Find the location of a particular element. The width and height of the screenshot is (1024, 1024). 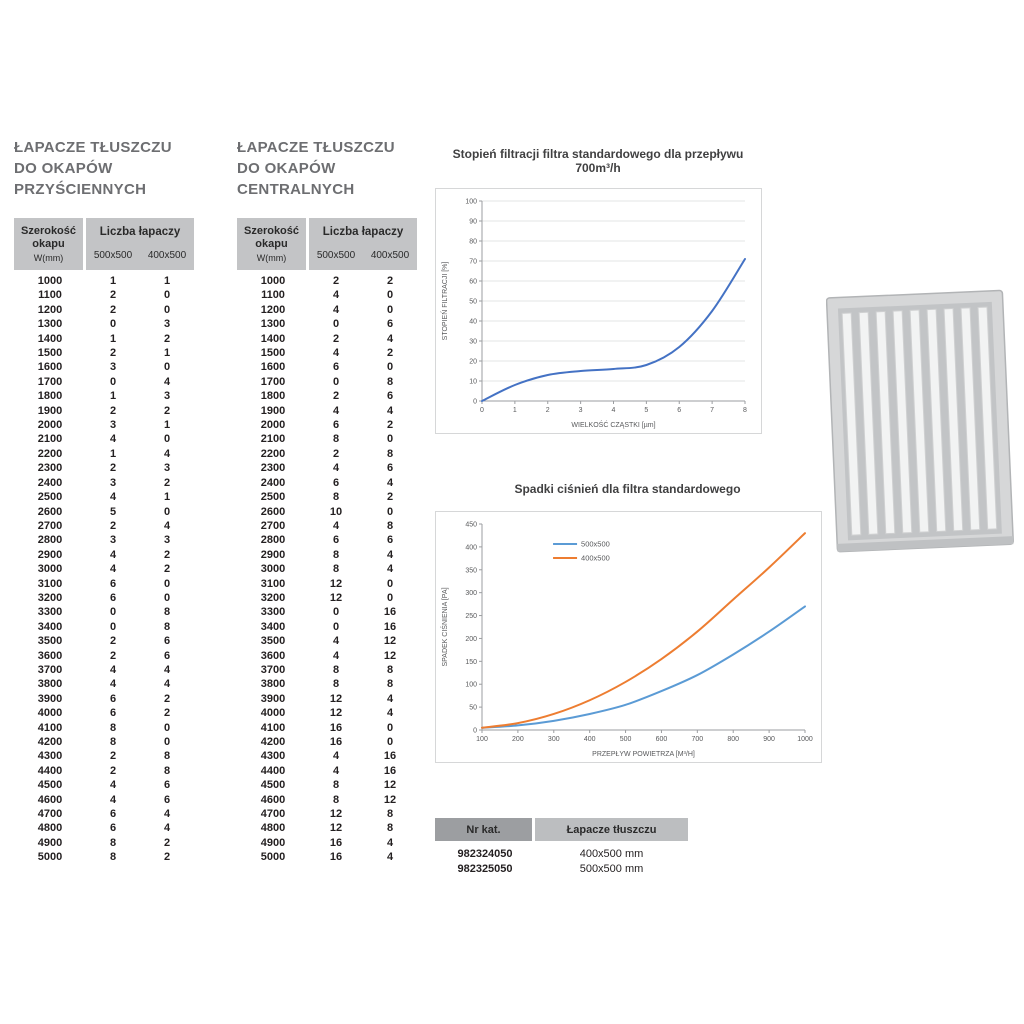

table-row: 2800 6 6 is located at coordinates (327, 540).